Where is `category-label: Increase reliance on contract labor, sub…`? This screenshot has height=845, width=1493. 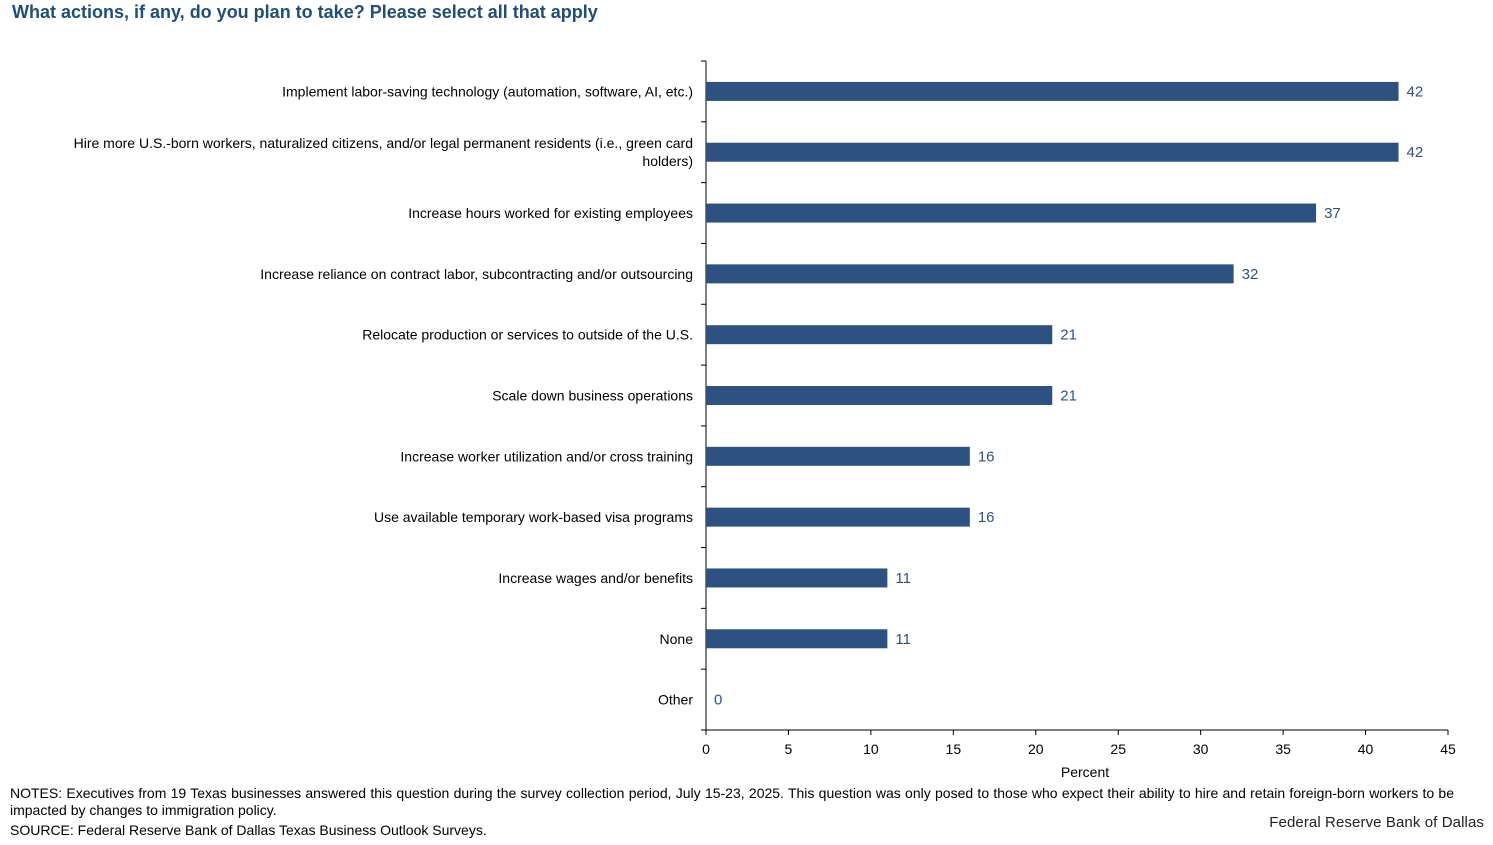
category-label: Increase reliance on contract labor, sub… is located at coordinates (476, 274).